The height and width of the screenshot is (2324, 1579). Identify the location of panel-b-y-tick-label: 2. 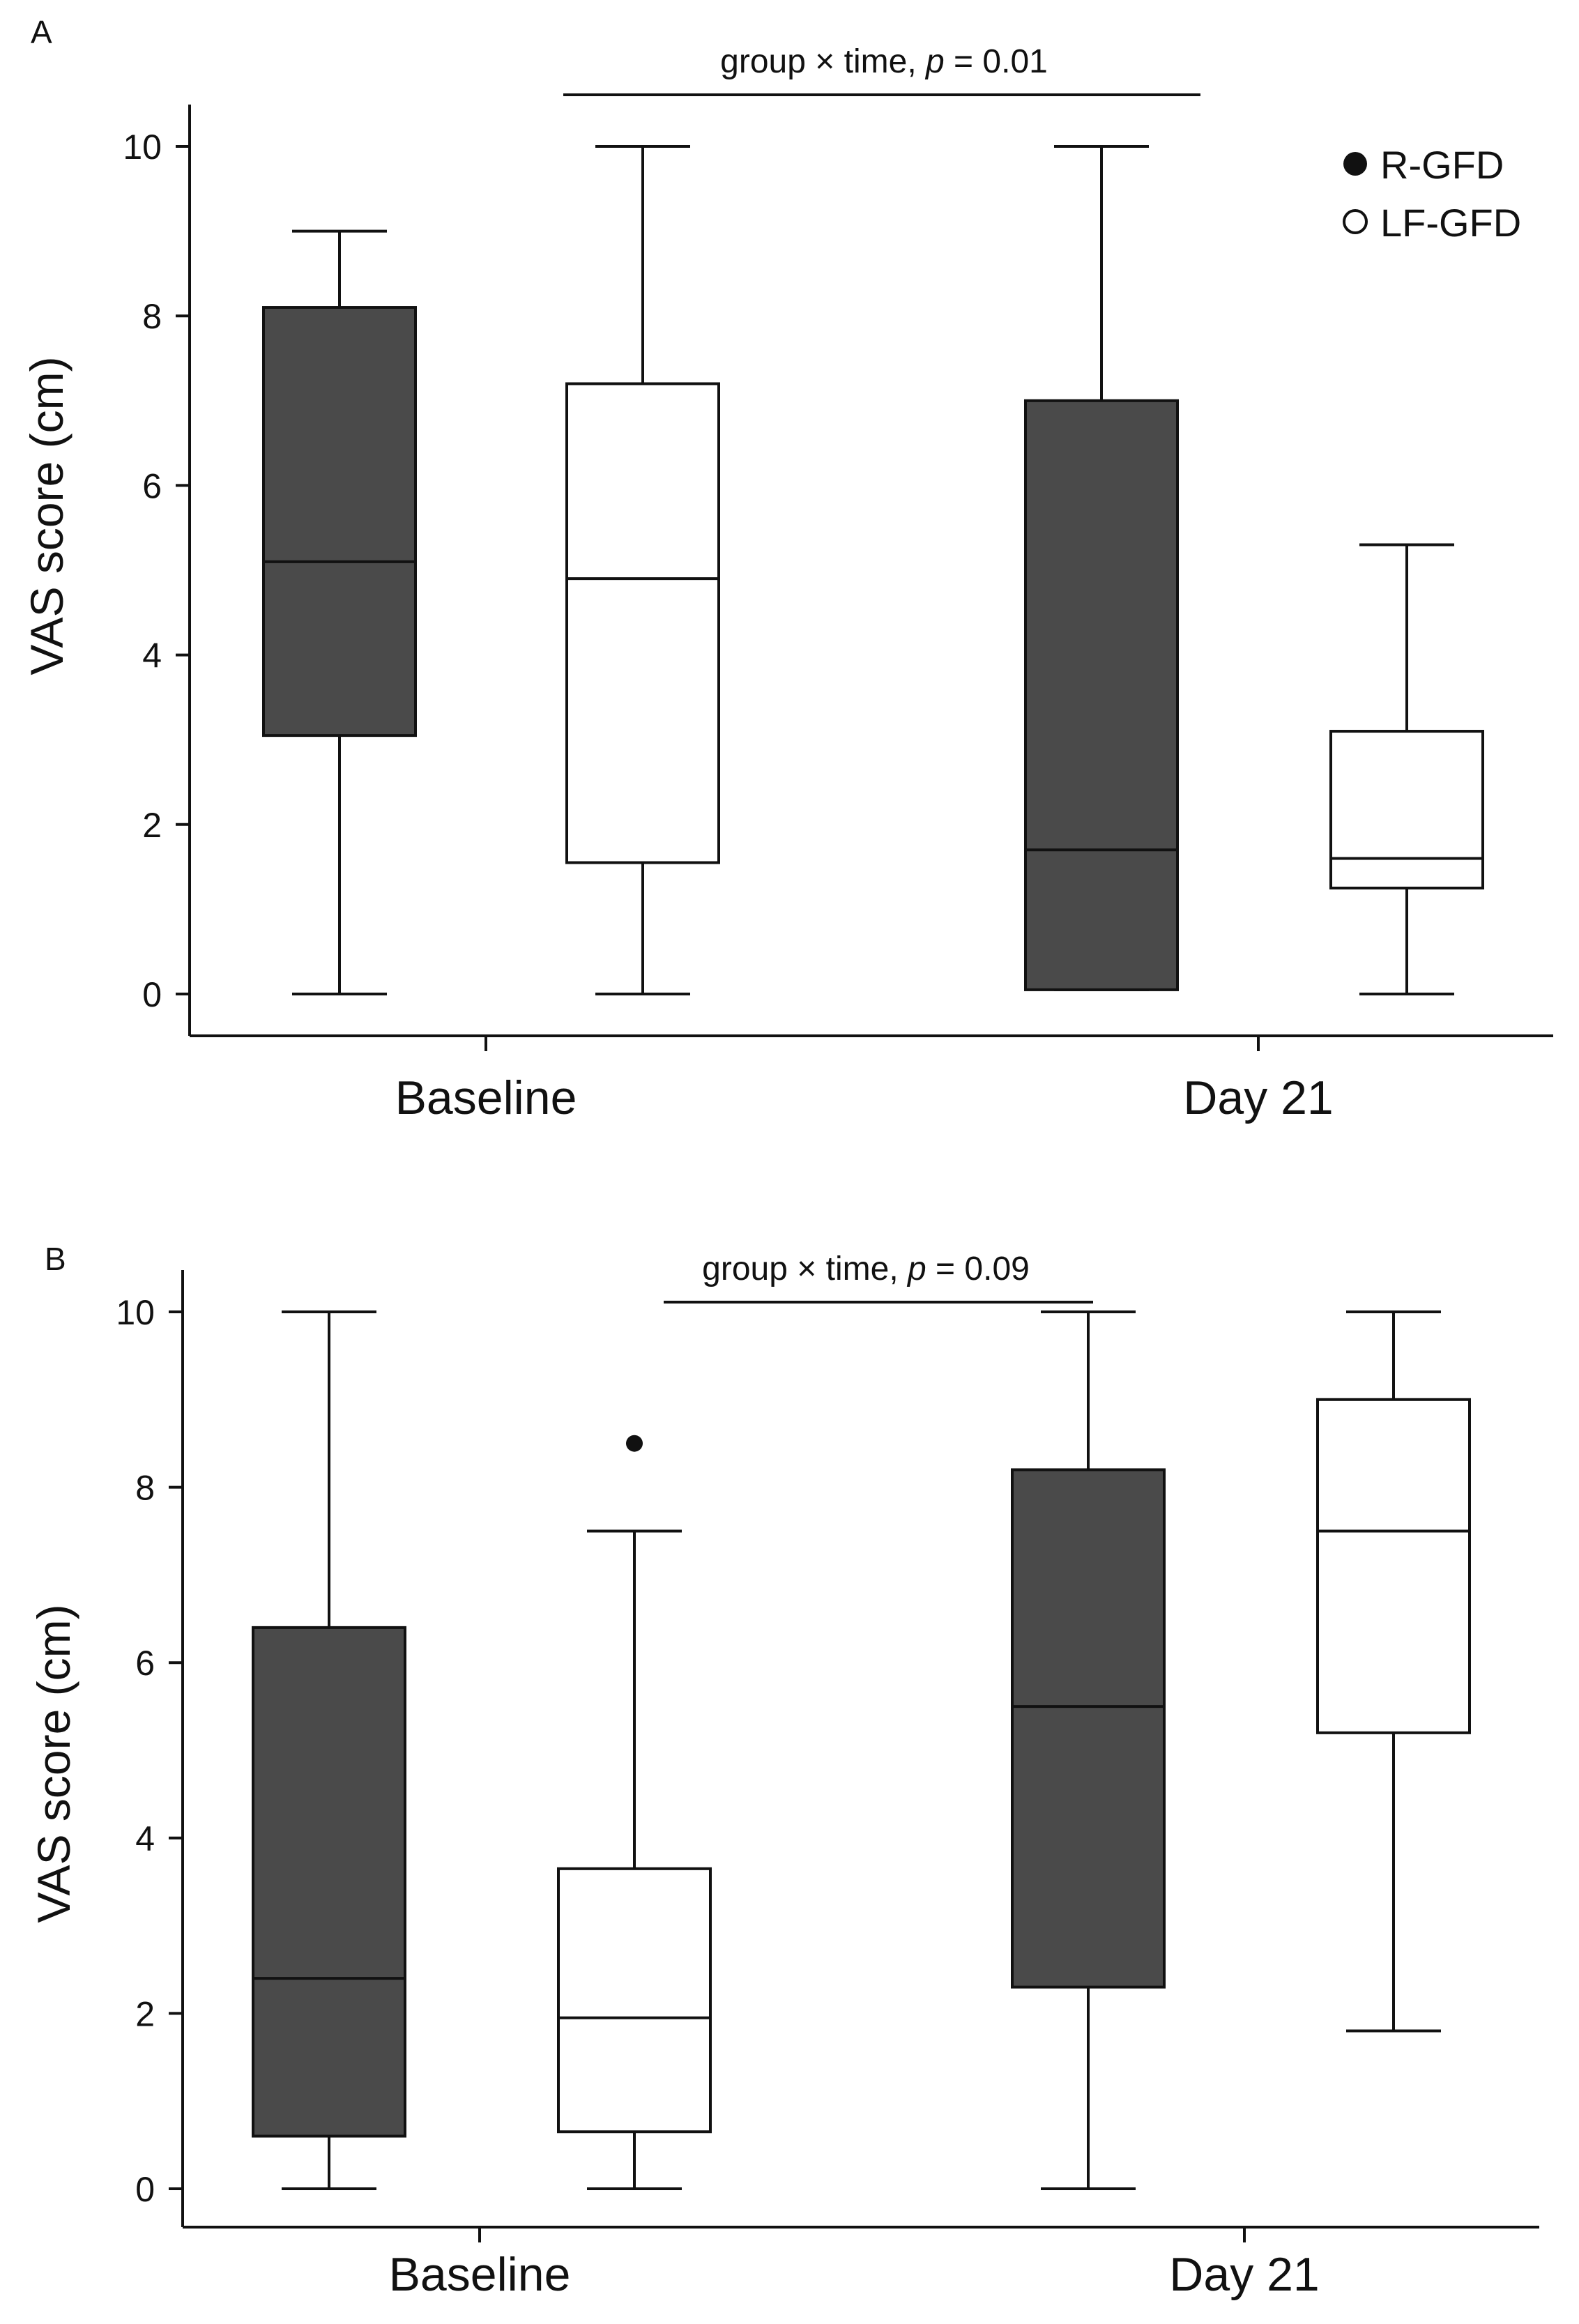
(145, 2013).